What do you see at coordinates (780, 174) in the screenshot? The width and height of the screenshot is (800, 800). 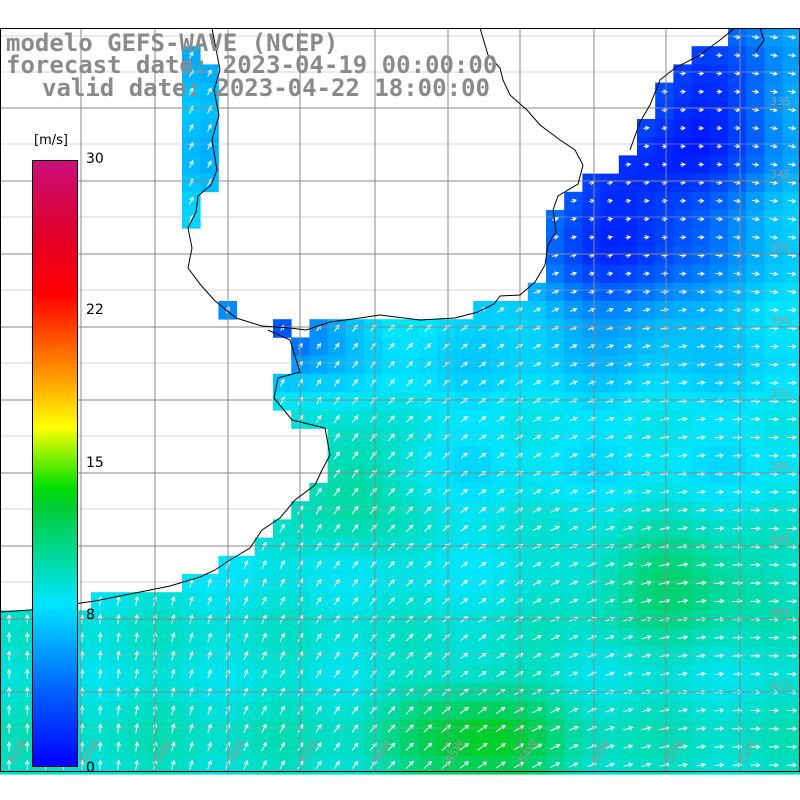 I see `latitude-label: 34S` at bounding box center [780, 174].